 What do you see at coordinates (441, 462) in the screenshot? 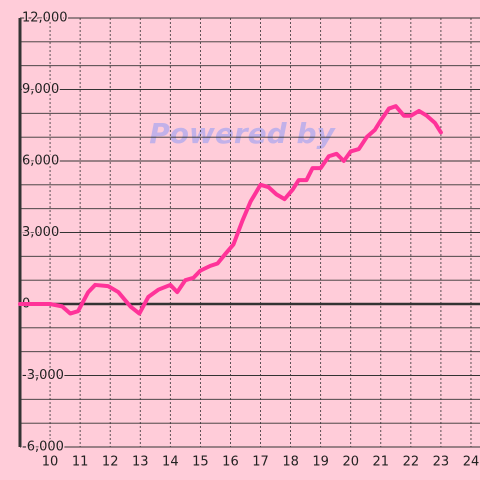
I see `x-tick-label: 23` at bounding box center [441, 462].